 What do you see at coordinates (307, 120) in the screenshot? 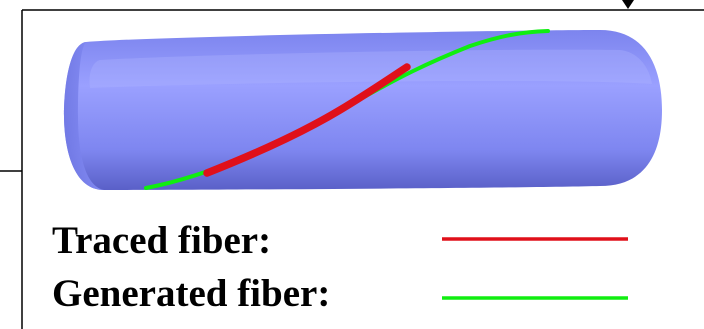
I see `traced-fiber-curve` at bounding box center [307, 120].